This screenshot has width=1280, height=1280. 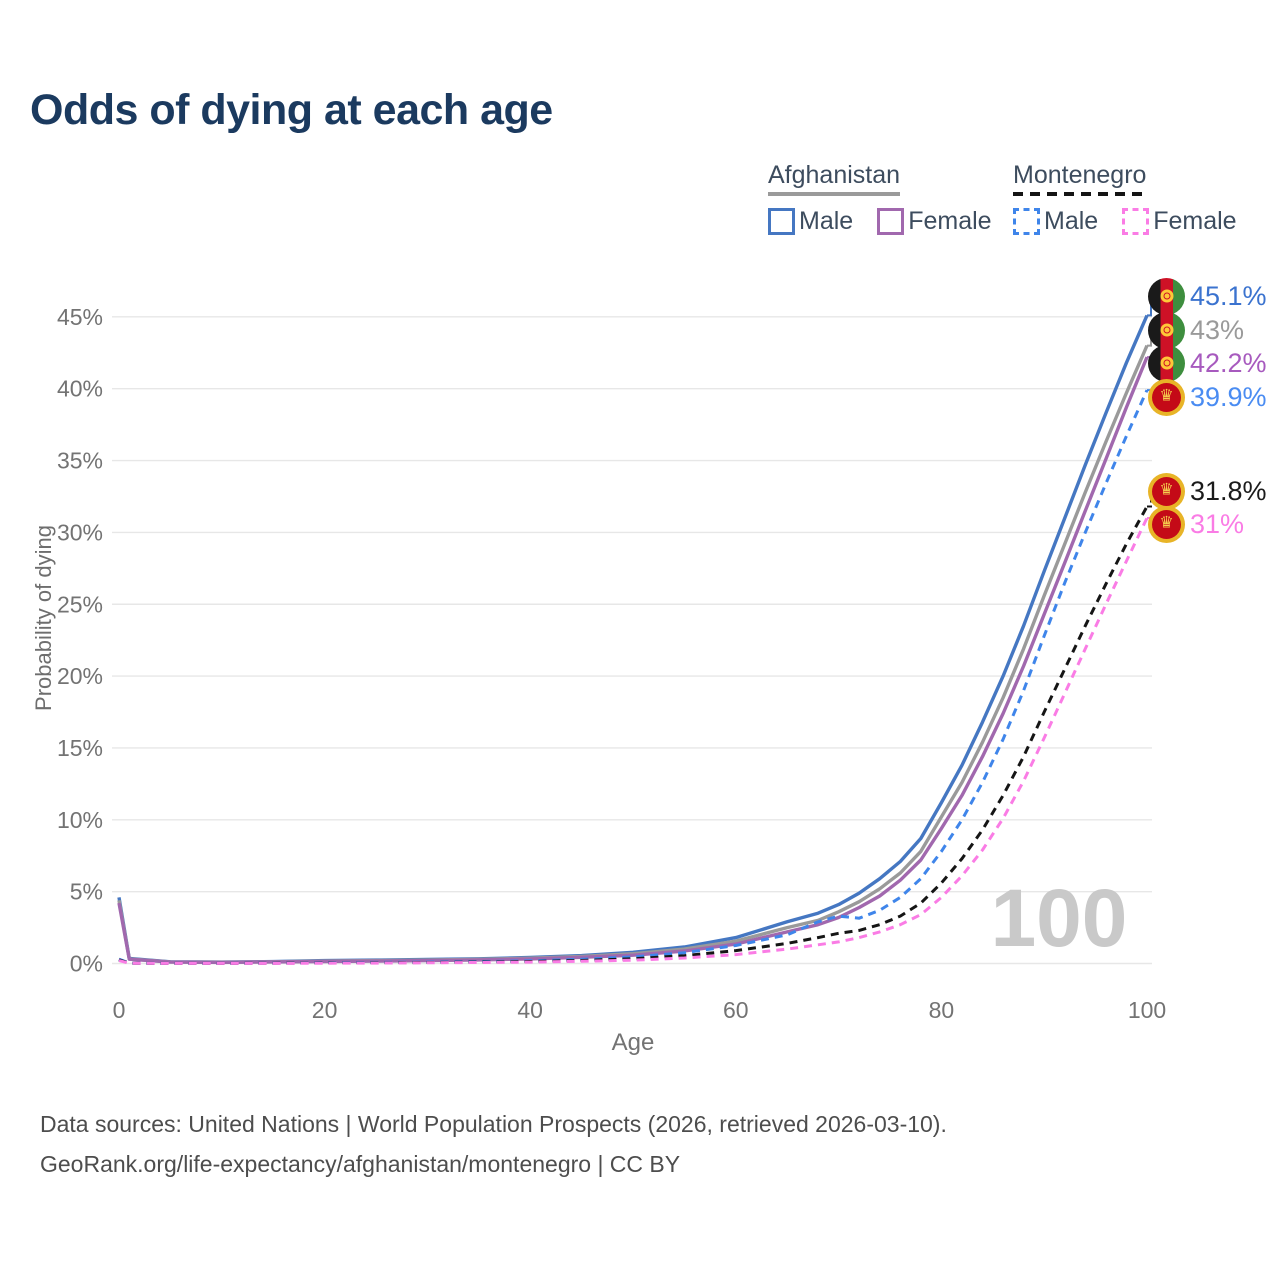 What do you see at coordinates (325, 1010) in the screenshot?
I see `x-tick-label: 20` at bounding box center [325, 1010].